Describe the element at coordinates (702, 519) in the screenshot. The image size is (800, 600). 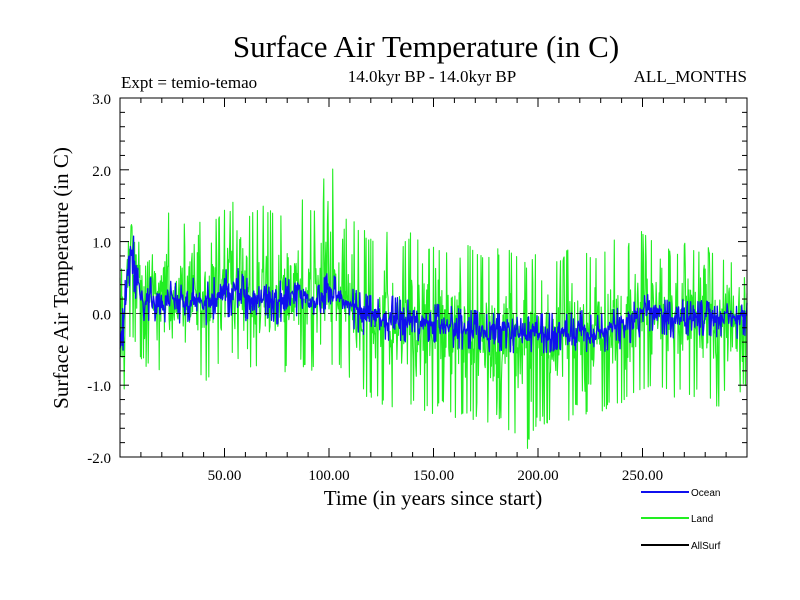
I see `legend-label-land: Land` at that location.